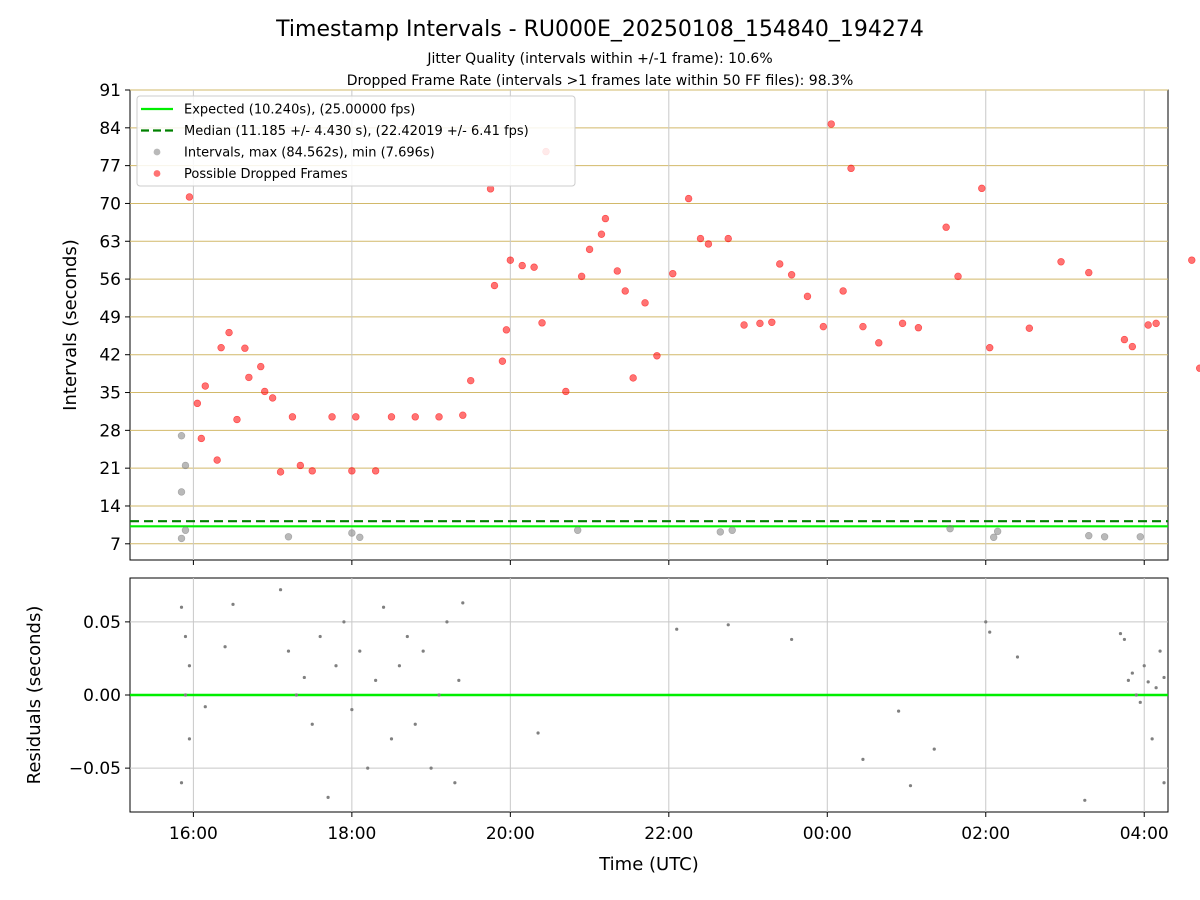  Describe the element at coordinates (110, 91) in the screenshot. I see `intervals-y-tick-label: 91` at that location.